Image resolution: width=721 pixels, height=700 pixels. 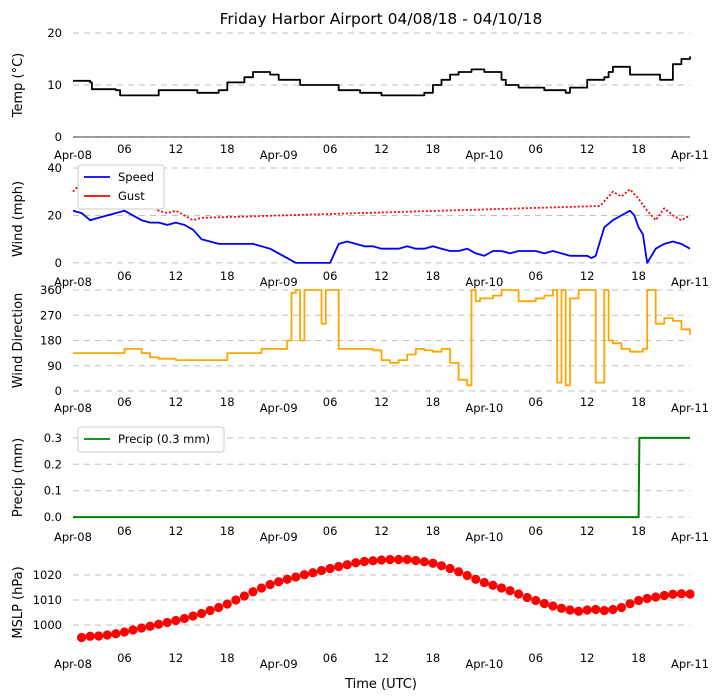 I want to click on y-tick-label: 40, so click(x=54, y=168).